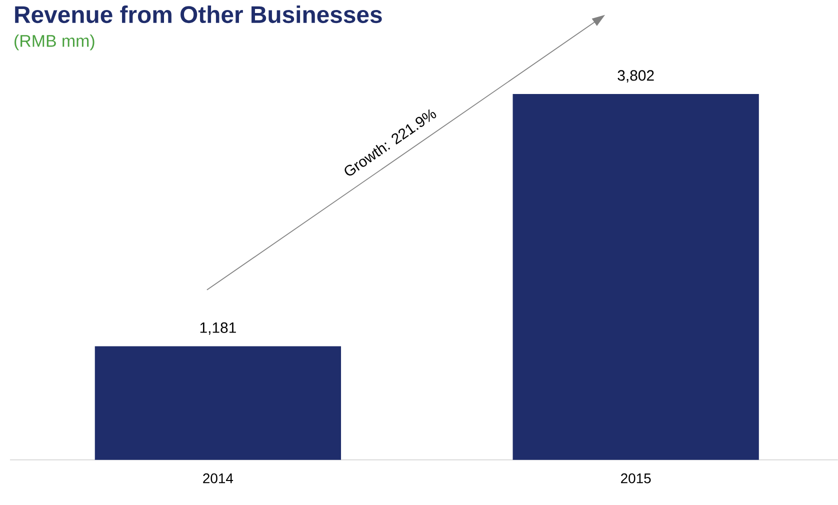  What do you see at coordinates (218, 478) in the screenshot?
I see `x-tick-label: 2014` at bounding box center [218, 478].